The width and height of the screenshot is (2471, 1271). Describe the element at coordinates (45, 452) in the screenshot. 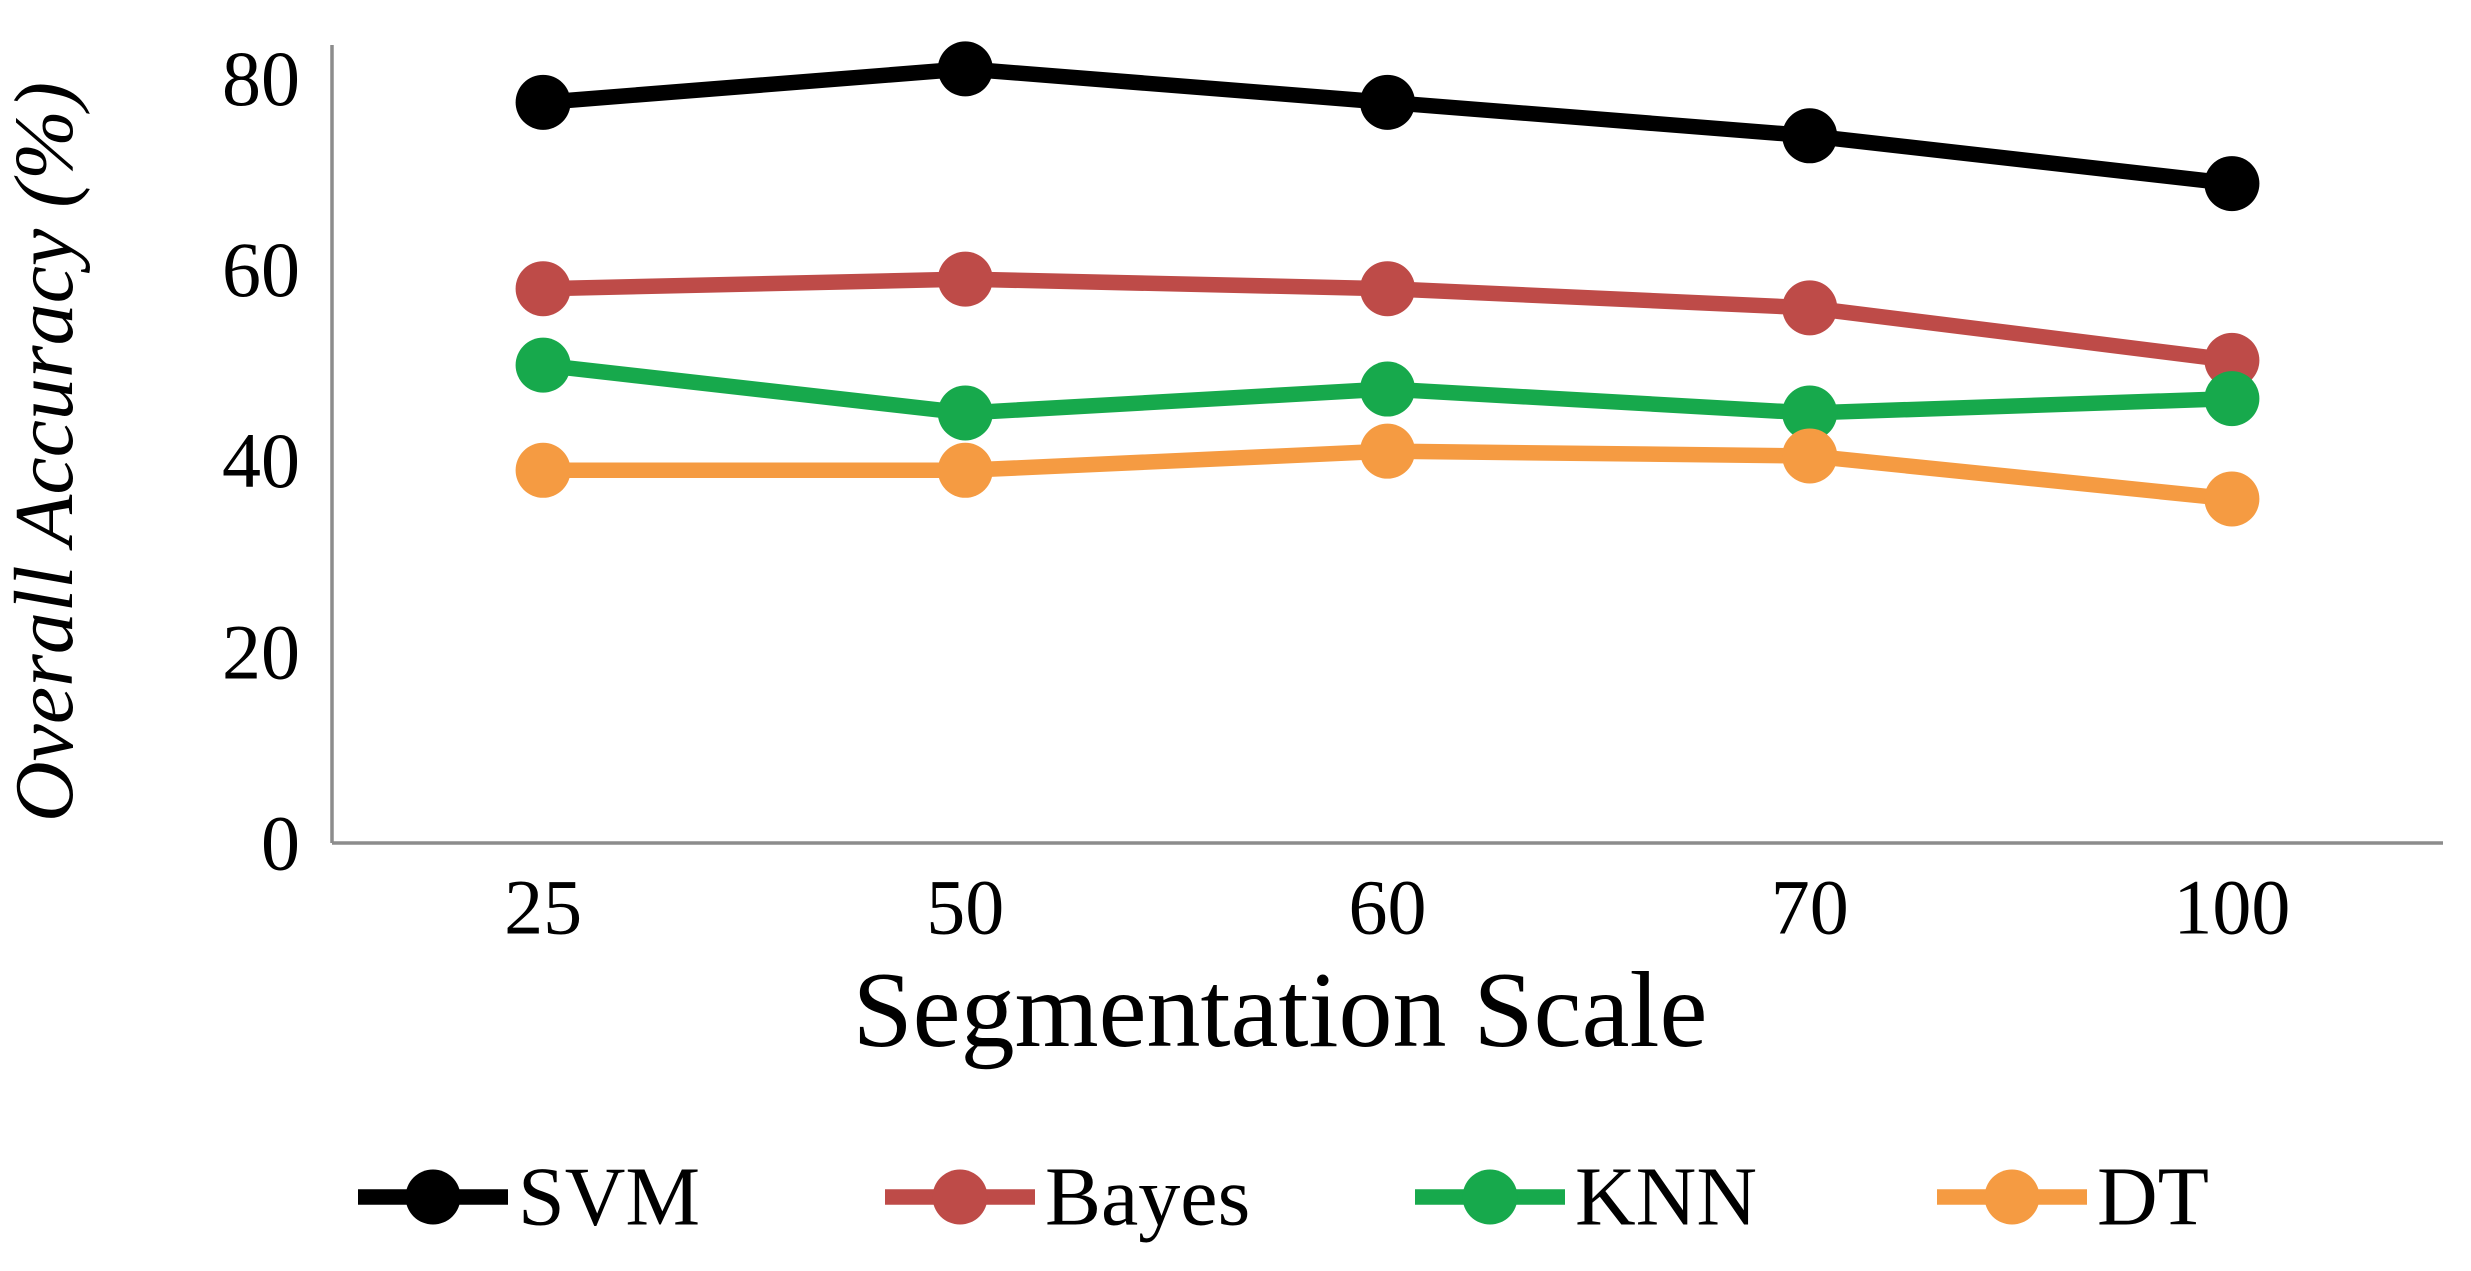

I see `y-axis-title: Overall Accuracy (%)` at that location.